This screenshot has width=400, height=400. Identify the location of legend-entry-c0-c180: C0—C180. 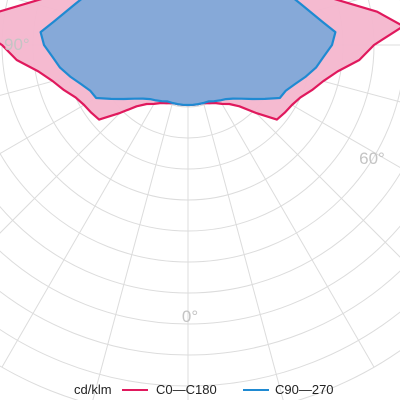
(186, 389).